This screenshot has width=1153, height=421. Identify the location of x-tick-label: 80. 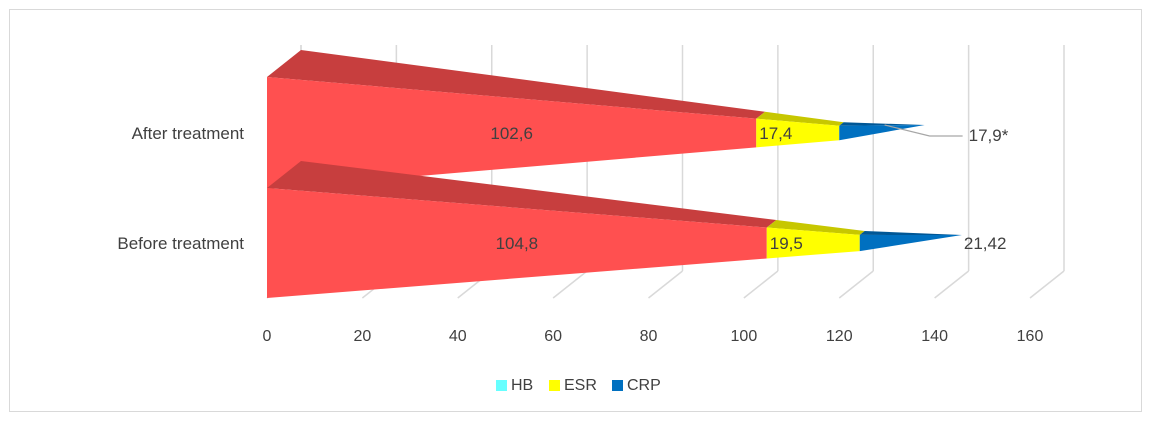
(649, 336).